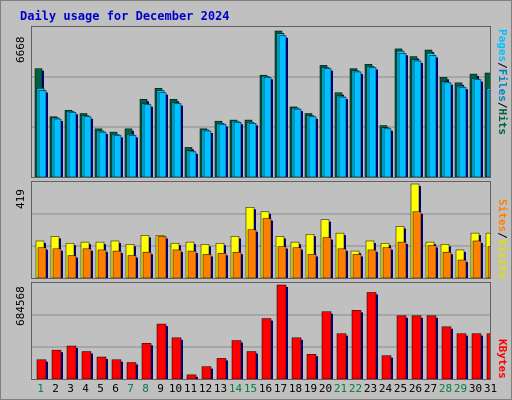 The image size is (512, 400). What do you see at coordinates (385, 388) in the screenshot?
I see `day-label: 24` at bounding box center [385, 388].